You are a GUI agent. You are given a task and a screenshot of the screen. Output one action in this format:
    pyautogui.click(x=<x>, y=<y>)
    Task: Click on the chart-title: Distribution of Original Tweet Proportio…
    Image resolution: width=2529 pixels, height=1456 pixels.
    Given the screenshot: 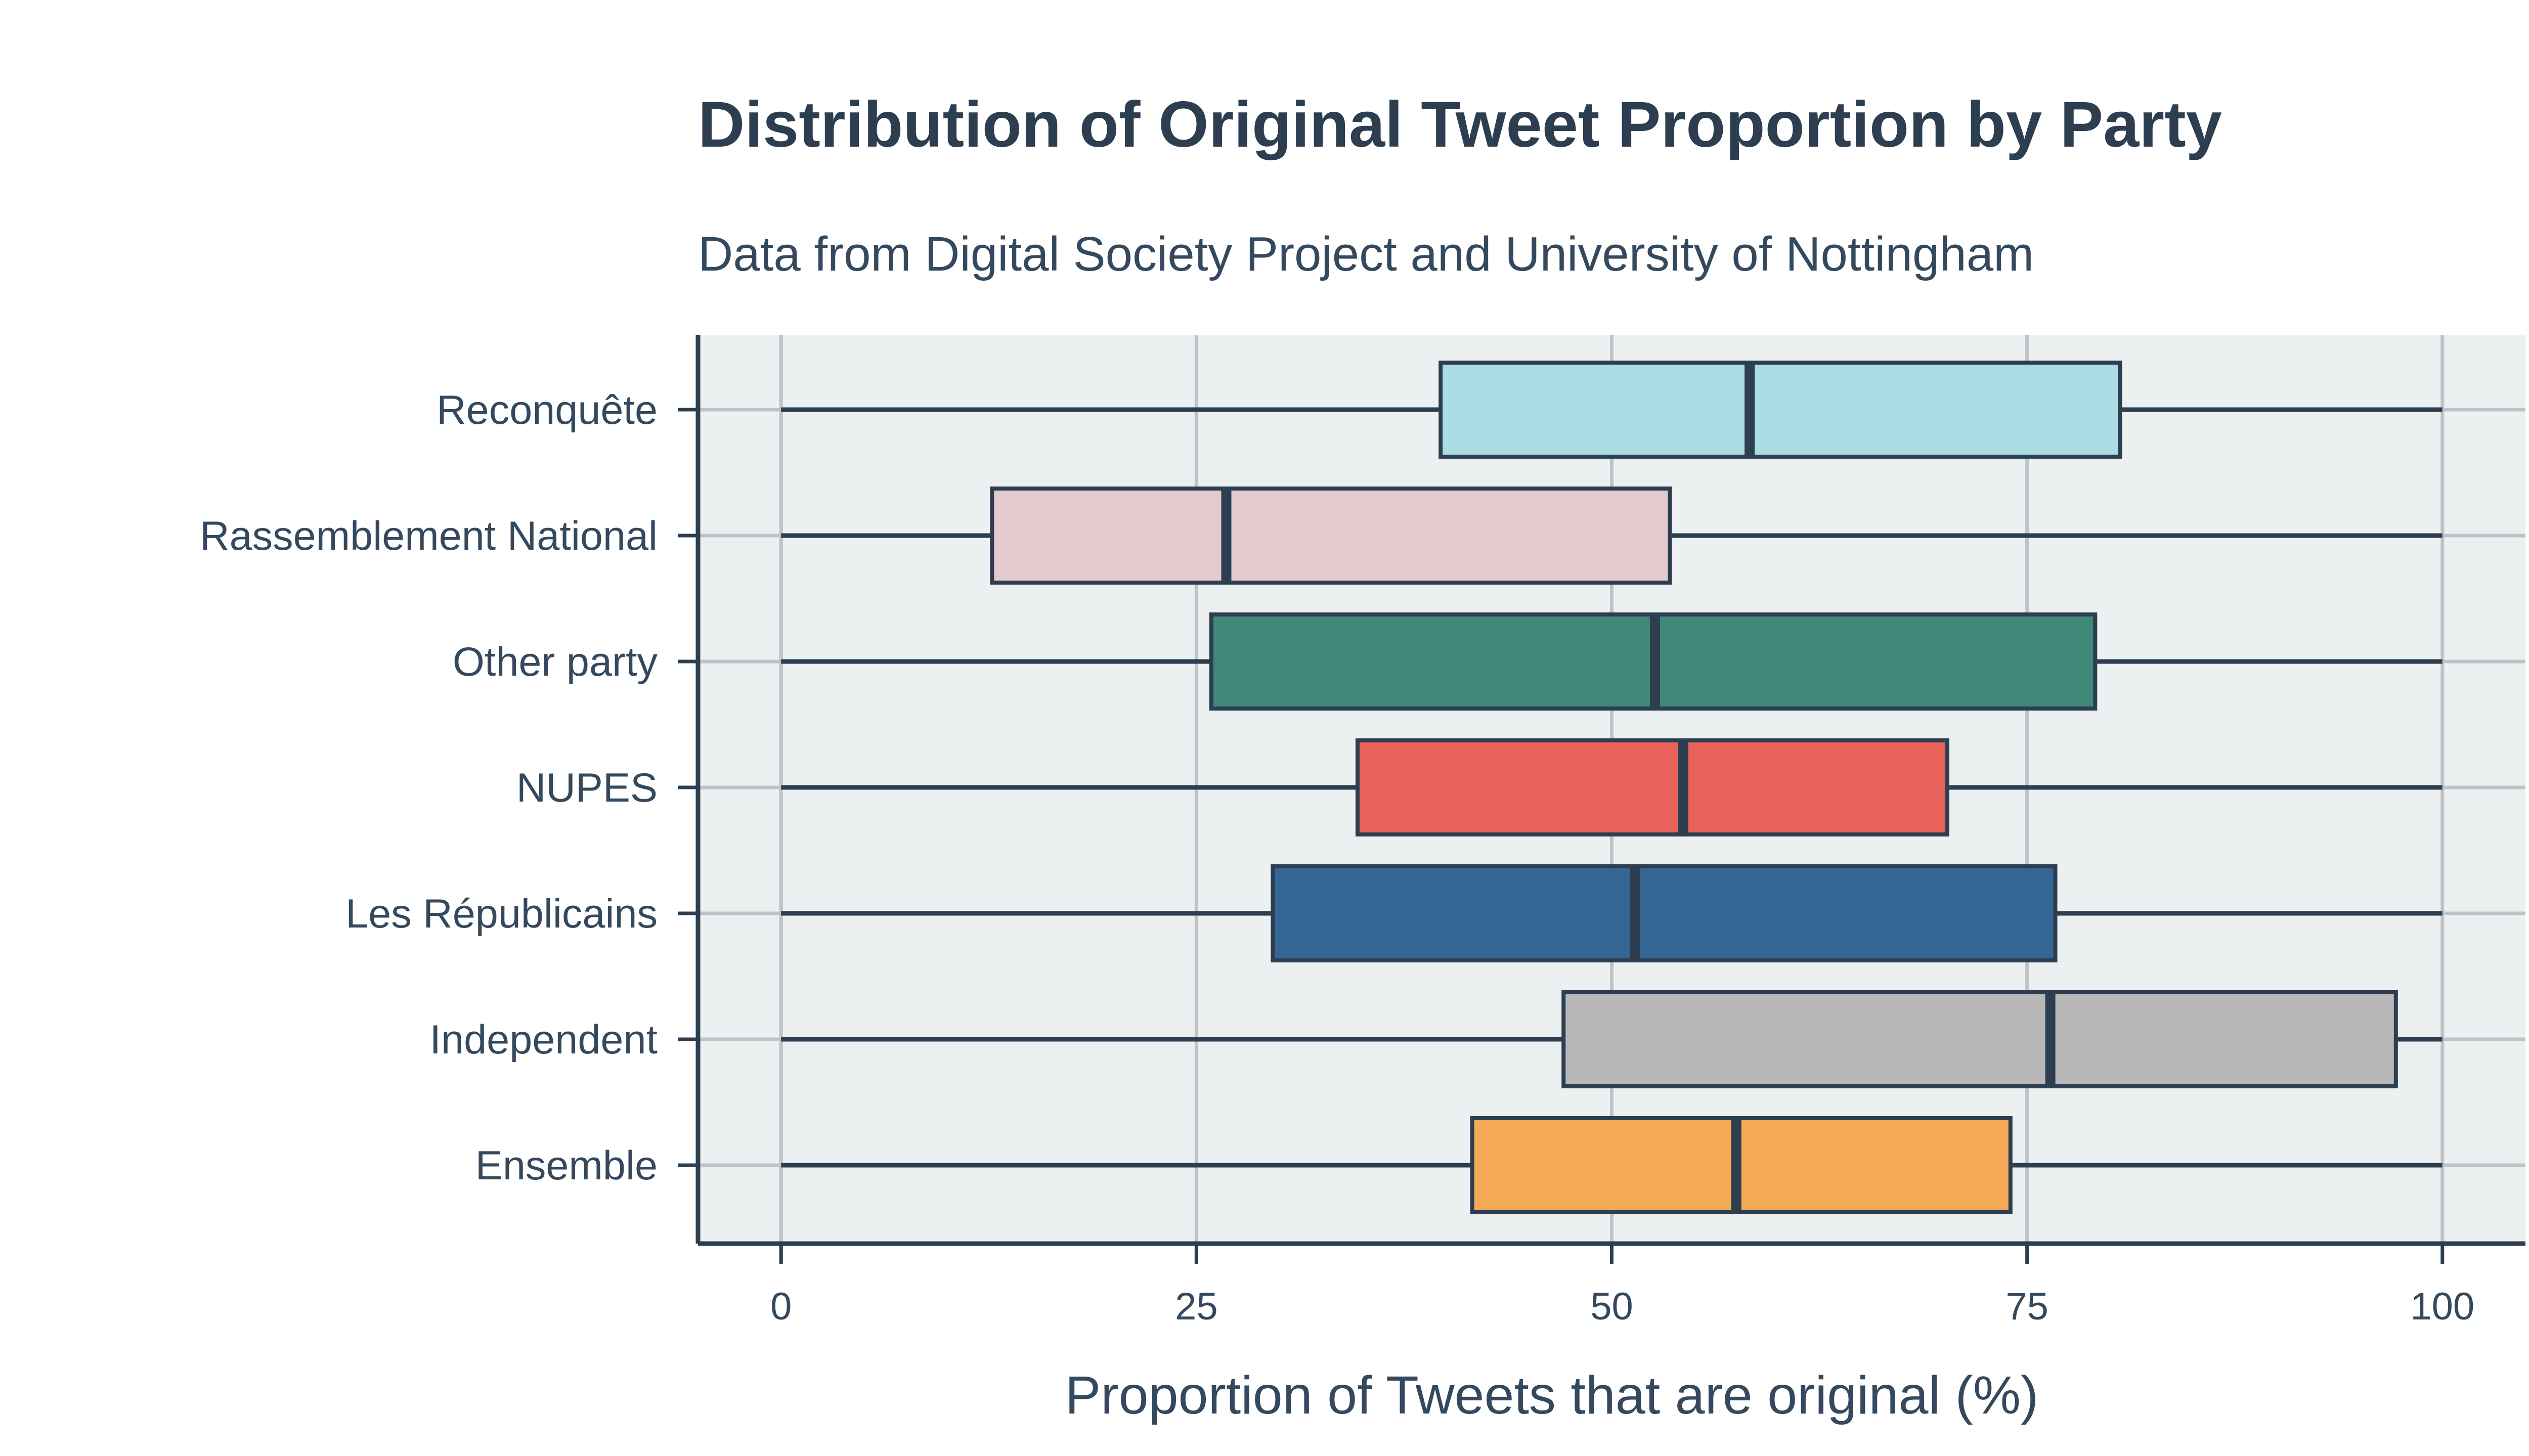 What is the action you would take?
    pyautogui.click(x=1460, y=125)
    